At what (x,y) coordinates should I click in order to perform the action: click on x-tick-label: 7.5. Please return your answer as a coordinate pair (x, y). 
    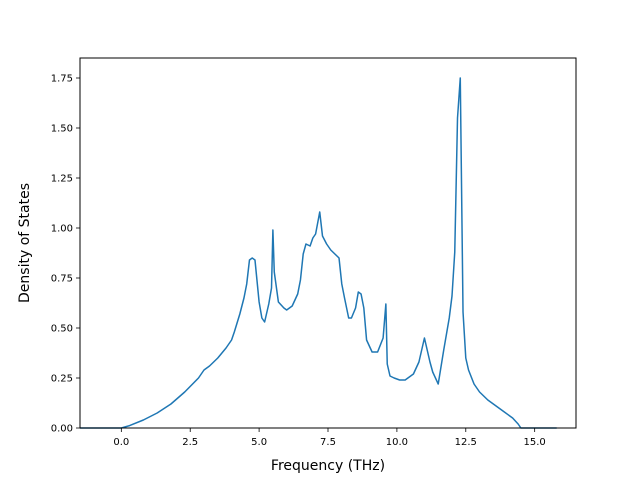
    Looking at the image, I should click on (328, 442).